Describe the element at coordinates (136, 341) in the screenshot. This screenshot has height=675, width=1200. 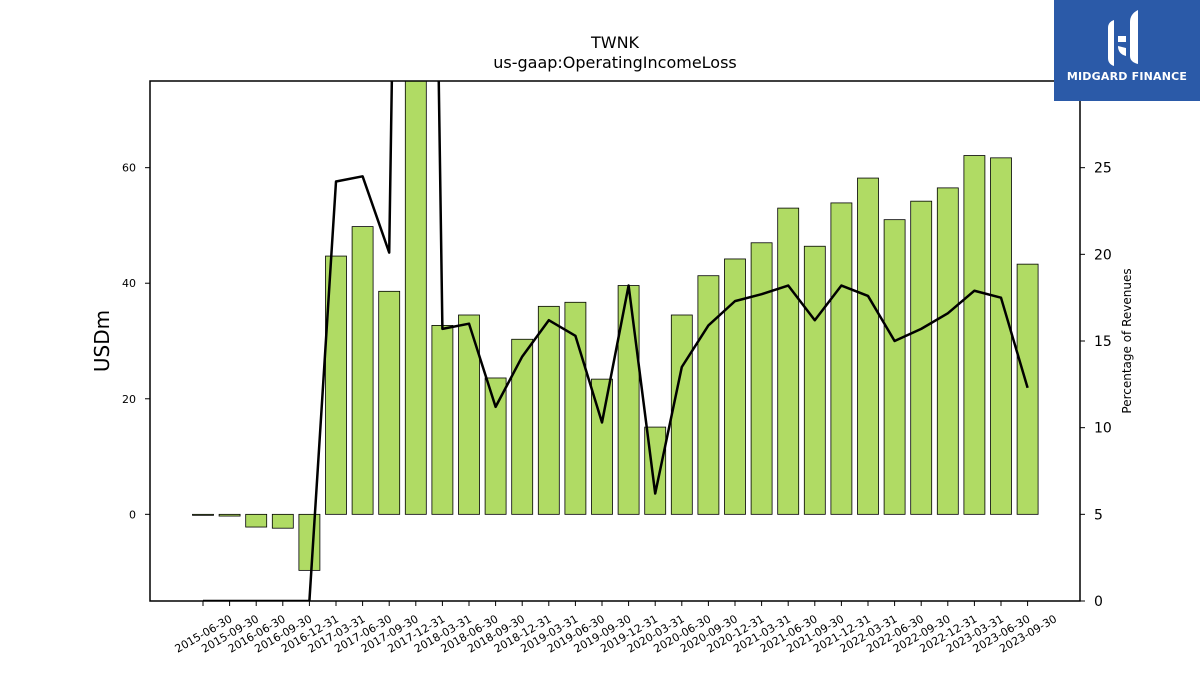
I see `left-axis: 0 20 40 60` at that location.